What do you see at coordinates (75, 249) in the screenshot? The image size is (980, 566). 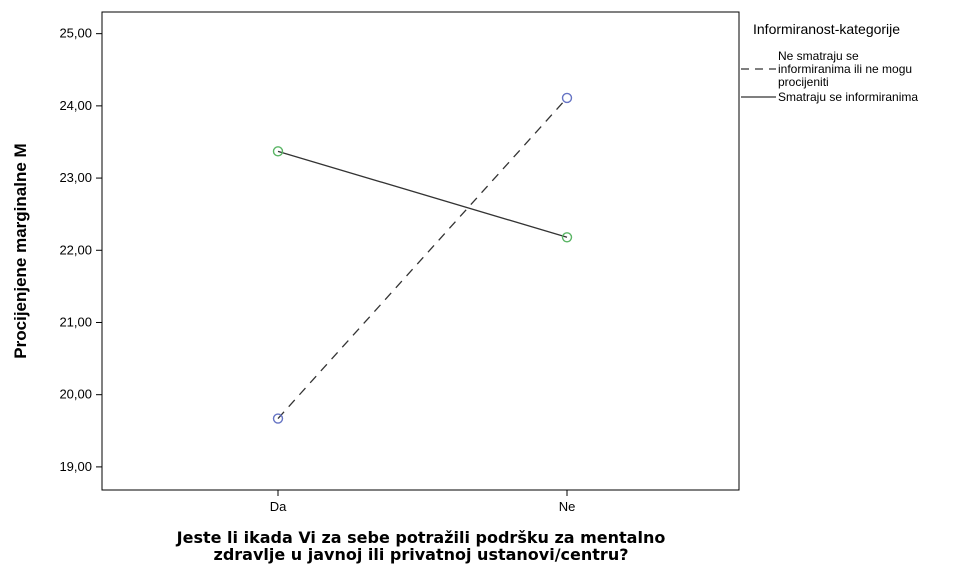 I see `y-tick-label: 22,00` at bounding box center [75, 249].